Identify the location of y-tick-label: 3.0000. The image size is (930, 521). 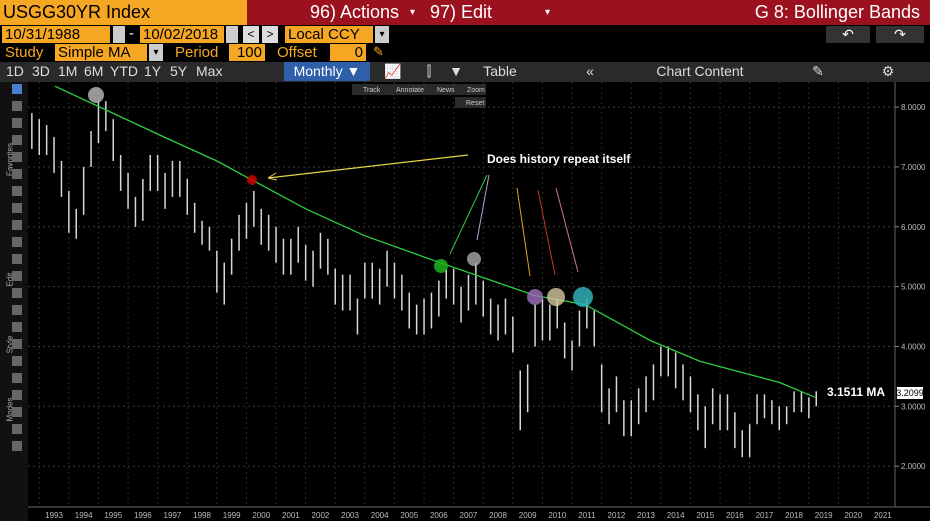
(913, 406).